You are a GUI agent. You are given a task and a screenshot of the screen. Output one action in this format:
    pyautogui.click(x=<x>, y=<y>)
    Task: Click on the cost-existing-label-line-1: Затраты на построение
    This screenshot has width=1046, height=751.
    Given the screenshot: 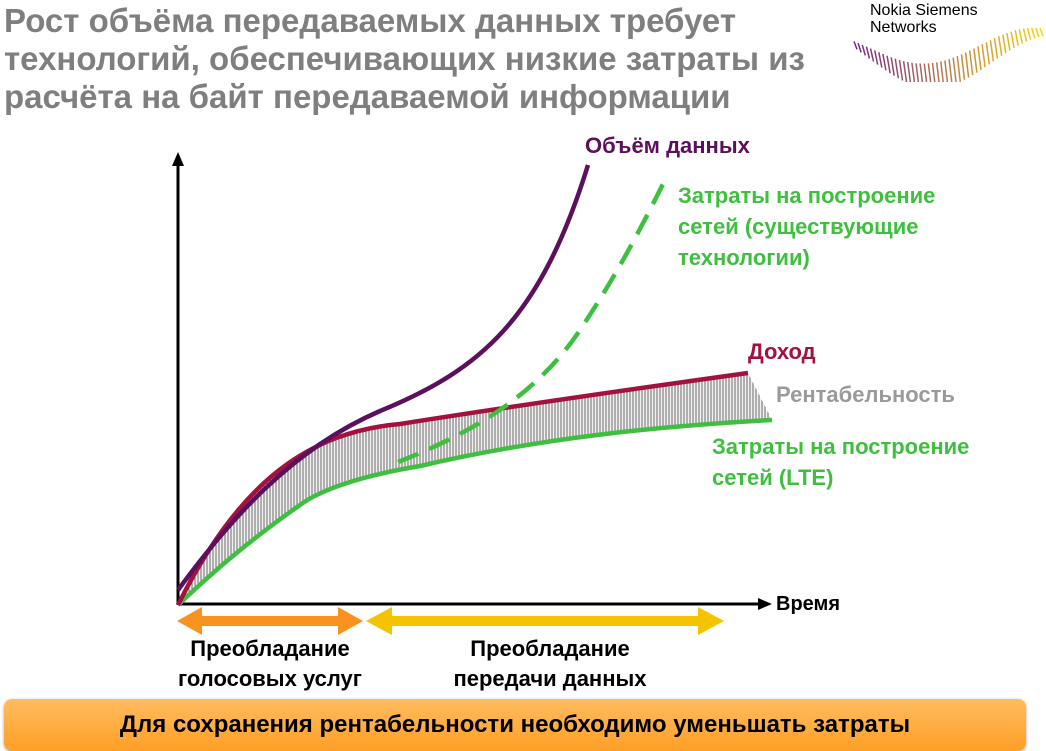 What is the action you would take?
    pyautogui.click(x=807, y=195)
    